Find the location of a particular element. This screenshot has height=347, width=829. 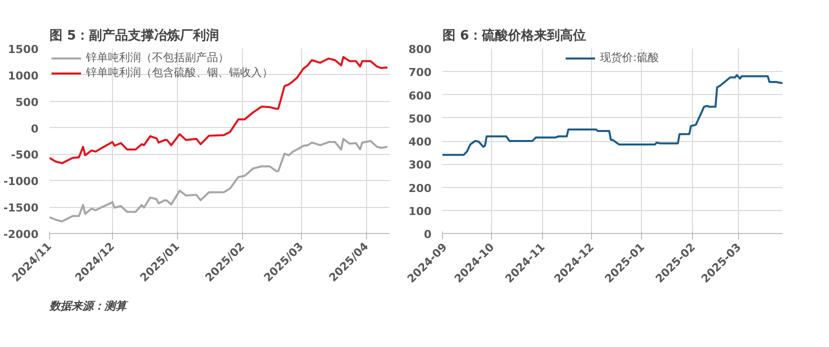

chart-title: 图 5：副产品支撑冶炼厂利润 is located at coordinates (135, 36).